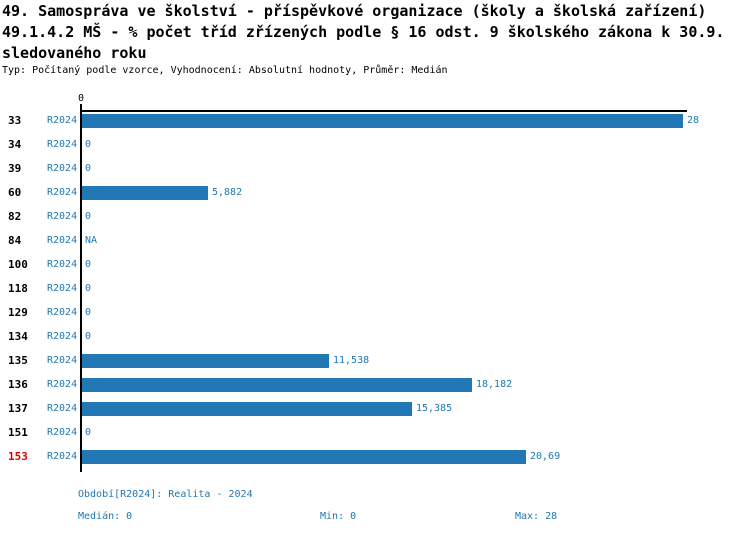 The height and width of the screenshot is (534, 750). I want to click on value-label: 5,882, so click(227, 192).